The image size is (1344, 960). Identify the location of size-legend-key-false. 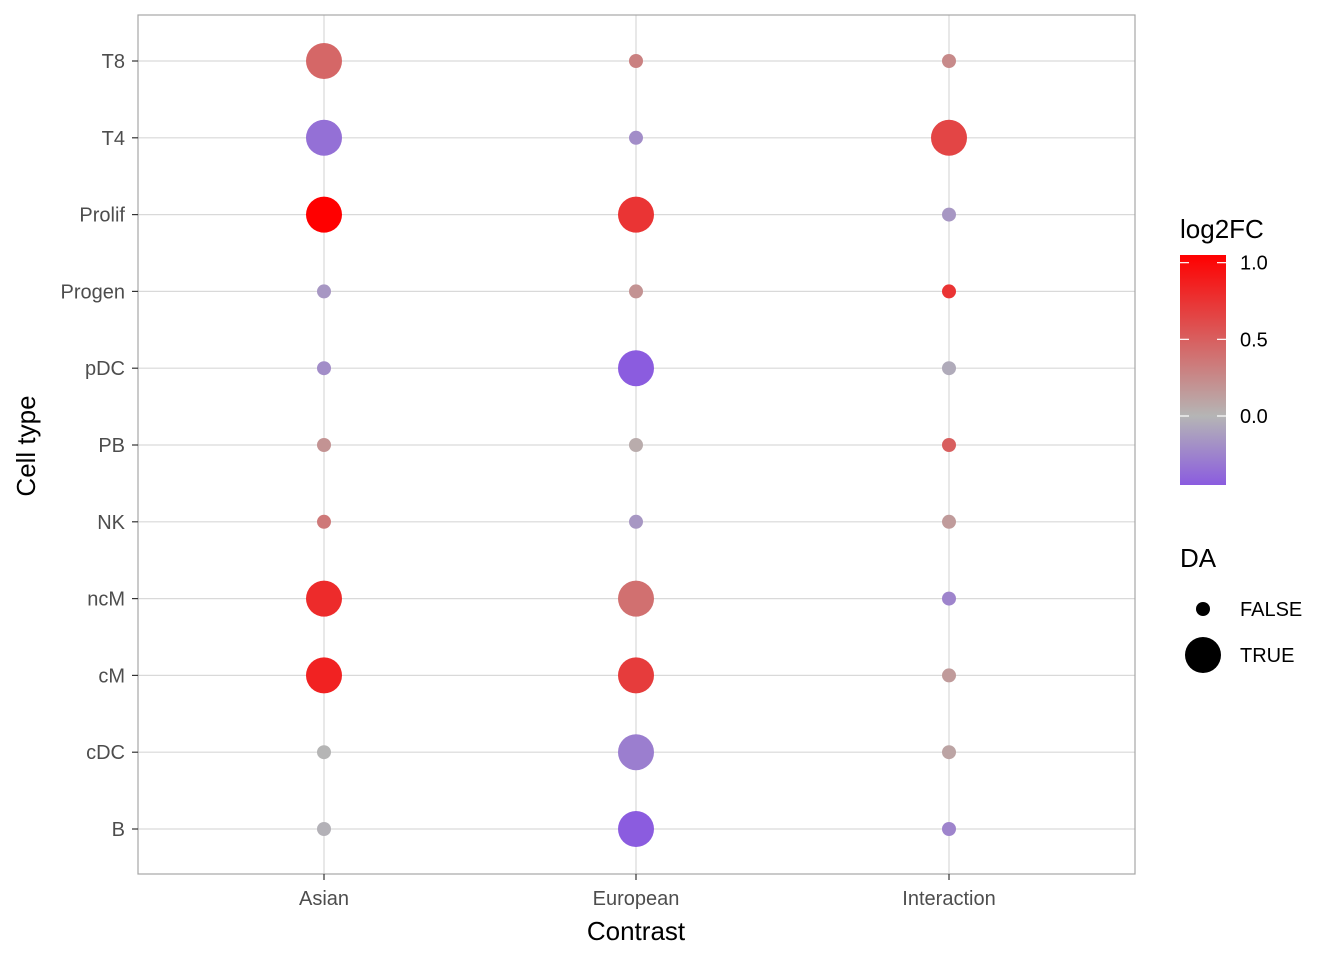
(1203, 609).